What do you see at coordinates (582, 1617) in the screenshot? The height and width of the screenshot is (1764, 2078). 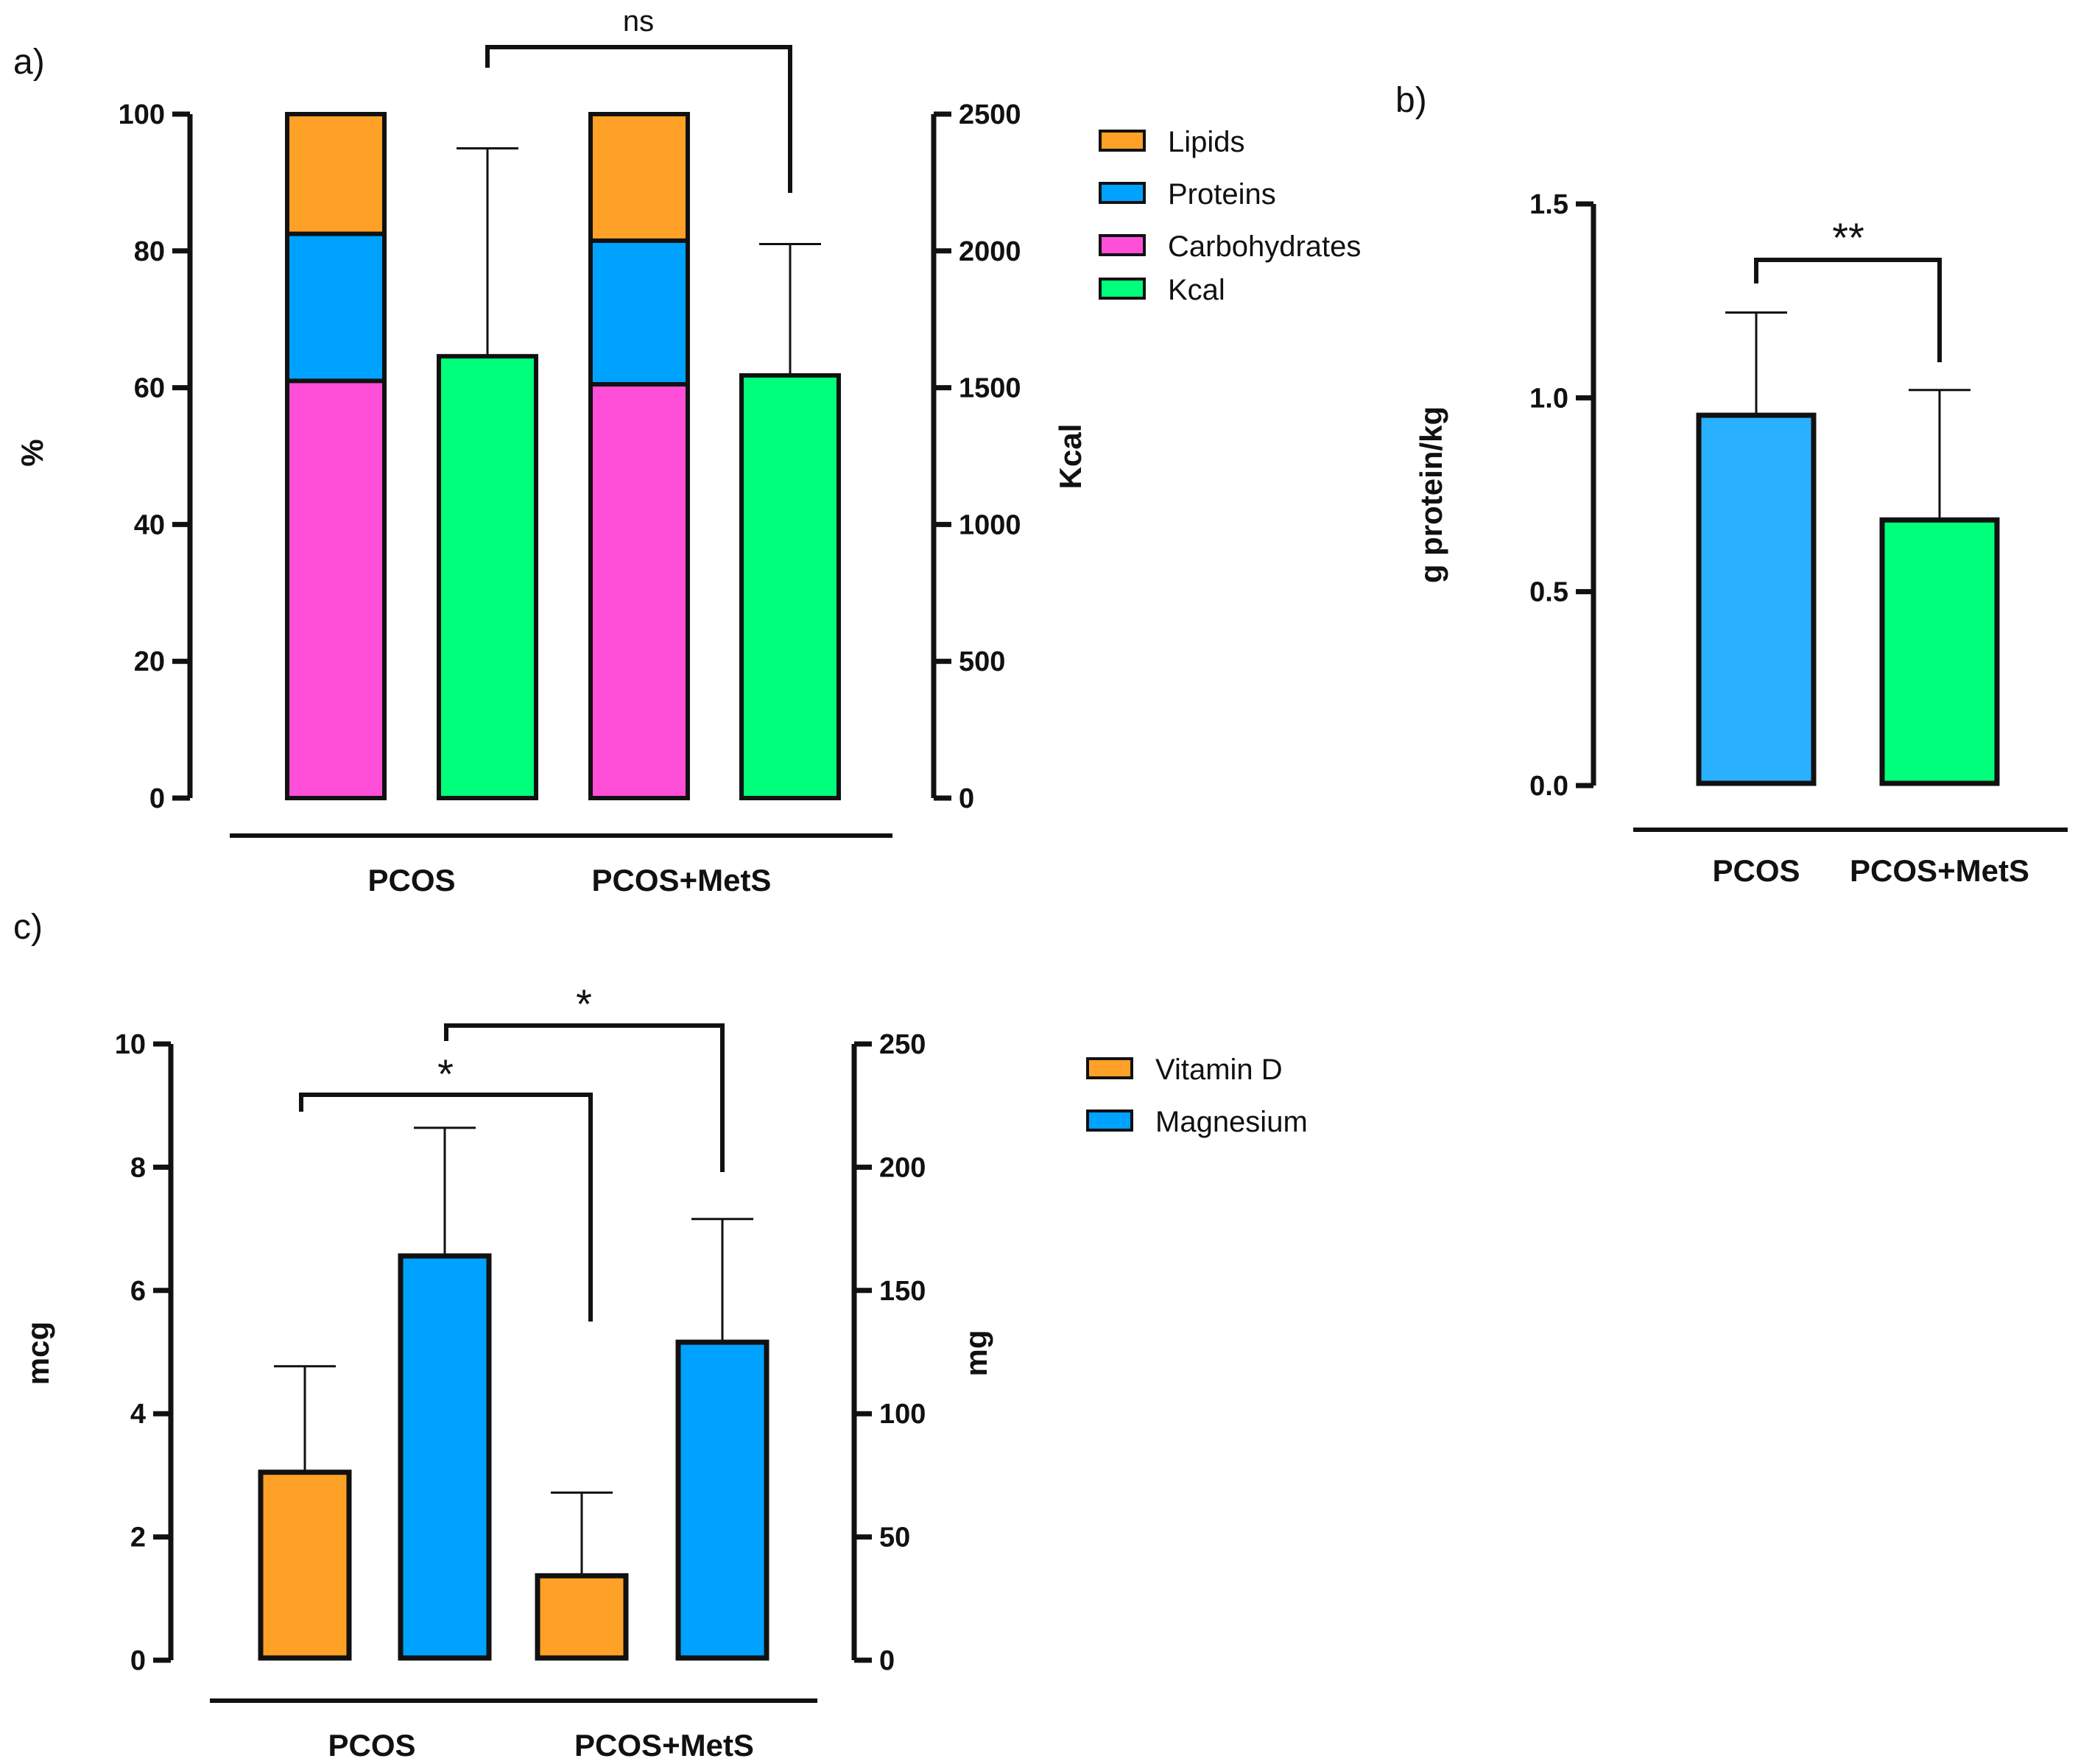 I see `panel-c-bar-vitamin-d-pcos-mets` at bounding box center [582, 1617].